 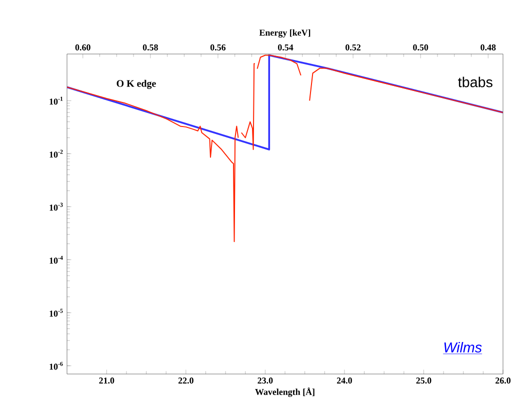 What do you see at coordinates (503, 381) in the screenshot?
I see `x-tick-label: 26.0` at bounding box center [503, 381].